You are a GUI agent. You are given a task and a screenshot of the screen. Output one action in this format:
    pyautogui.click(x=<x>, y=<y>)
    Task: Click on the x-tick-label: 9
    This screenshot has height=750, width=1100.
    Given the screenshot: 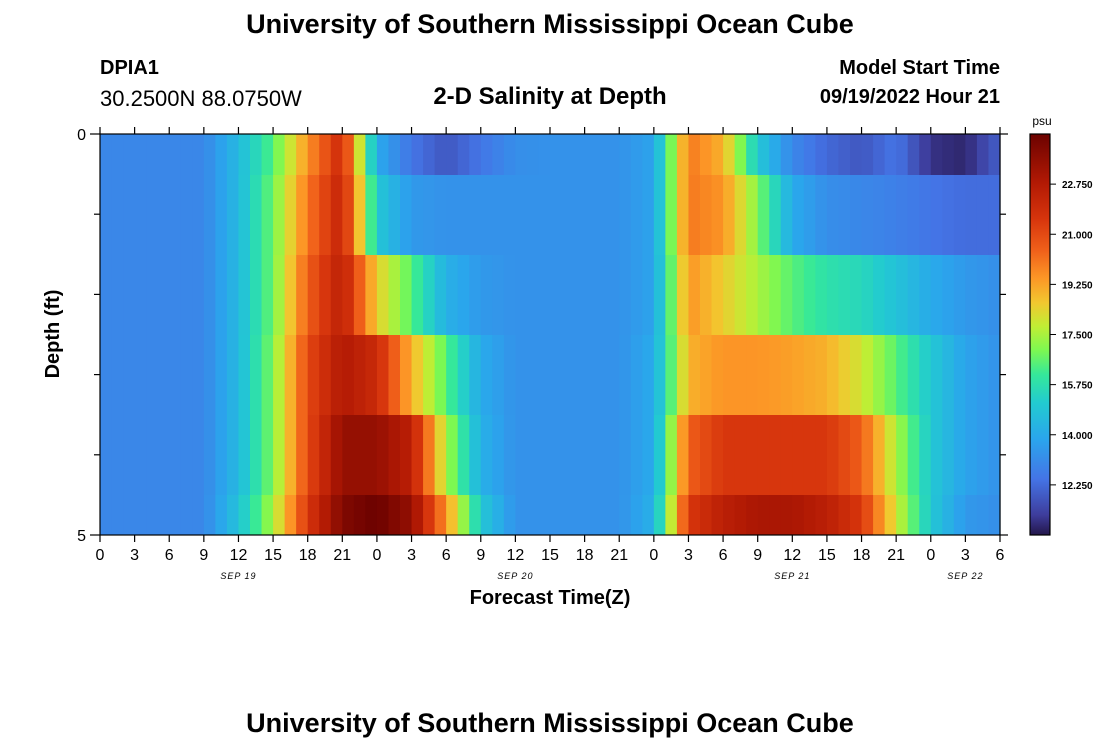 What is the action you would take?
    pyautogui.click(x=757, y=555)
    